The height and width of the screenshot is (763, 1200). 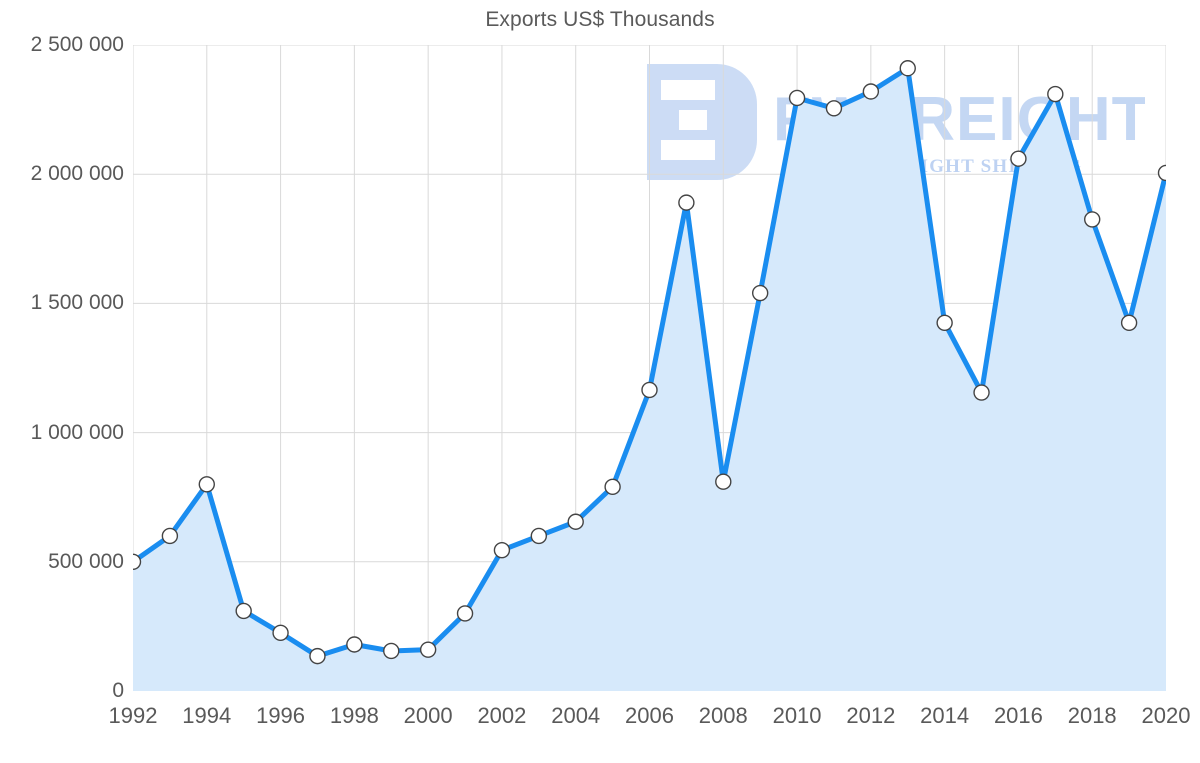 What do you see at coordinates (502, 715) in the screenshot?
I see `x-axis-tick-label: 2002` at bounding box center [502, 715].